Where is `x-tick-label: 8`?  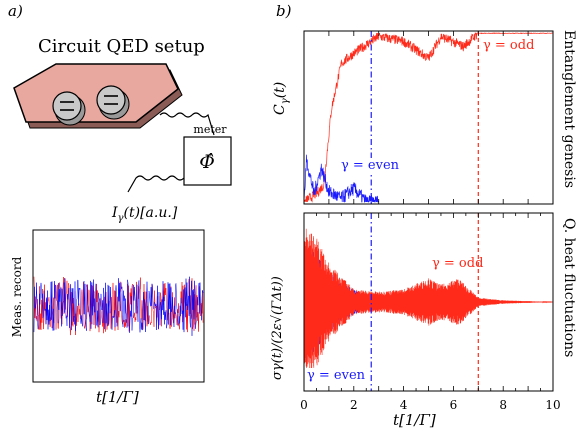
x-tick-label: 8 is located at coordinates (503, 405).